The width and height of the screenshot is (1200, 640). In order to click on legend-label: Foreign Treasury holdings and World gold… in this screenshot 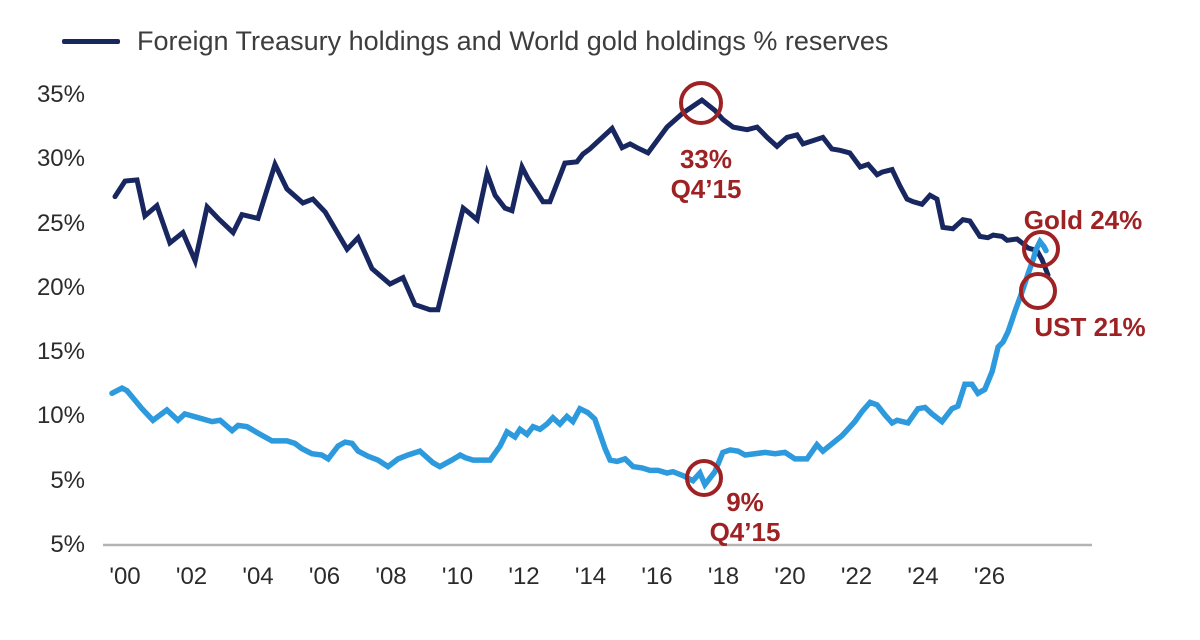, I will do `click(513, 41)`.